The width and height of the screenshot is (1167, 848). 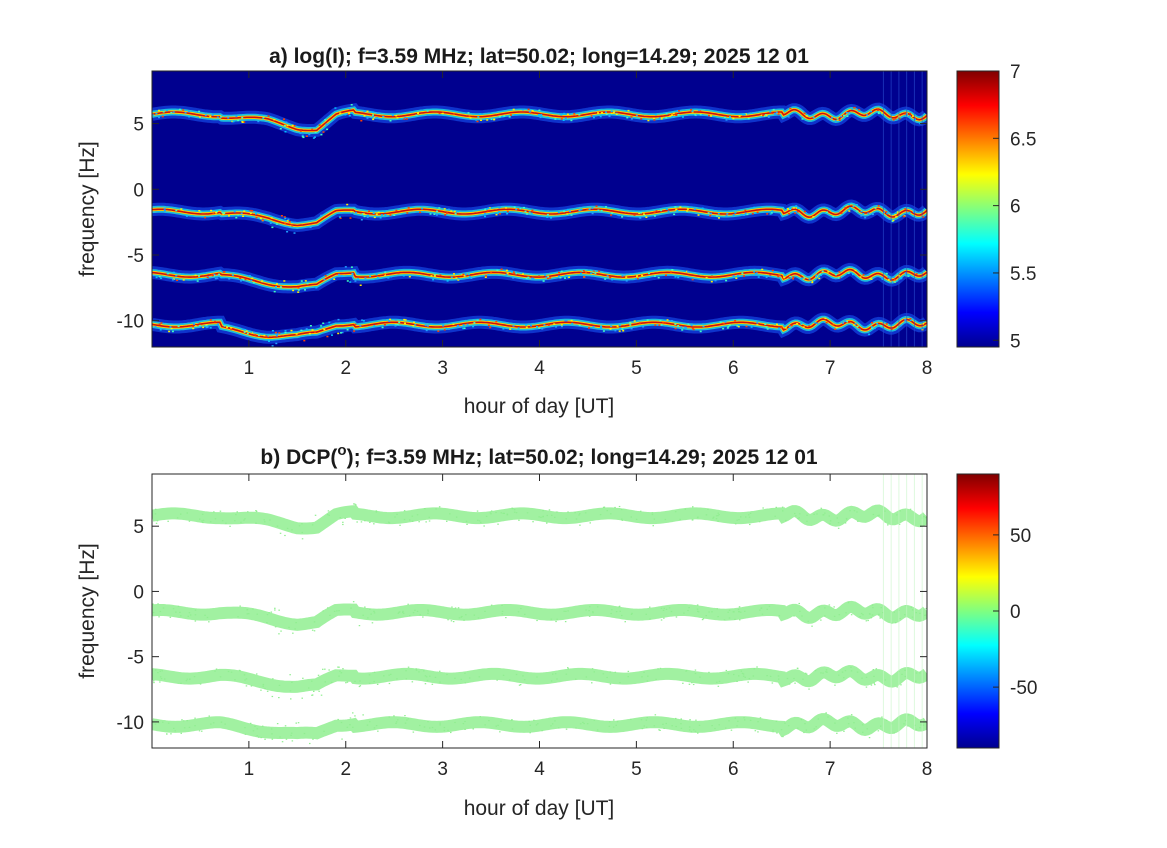 I want to click on panel-a-ylabel: frequency [Hz], so click(x=87, y=208).